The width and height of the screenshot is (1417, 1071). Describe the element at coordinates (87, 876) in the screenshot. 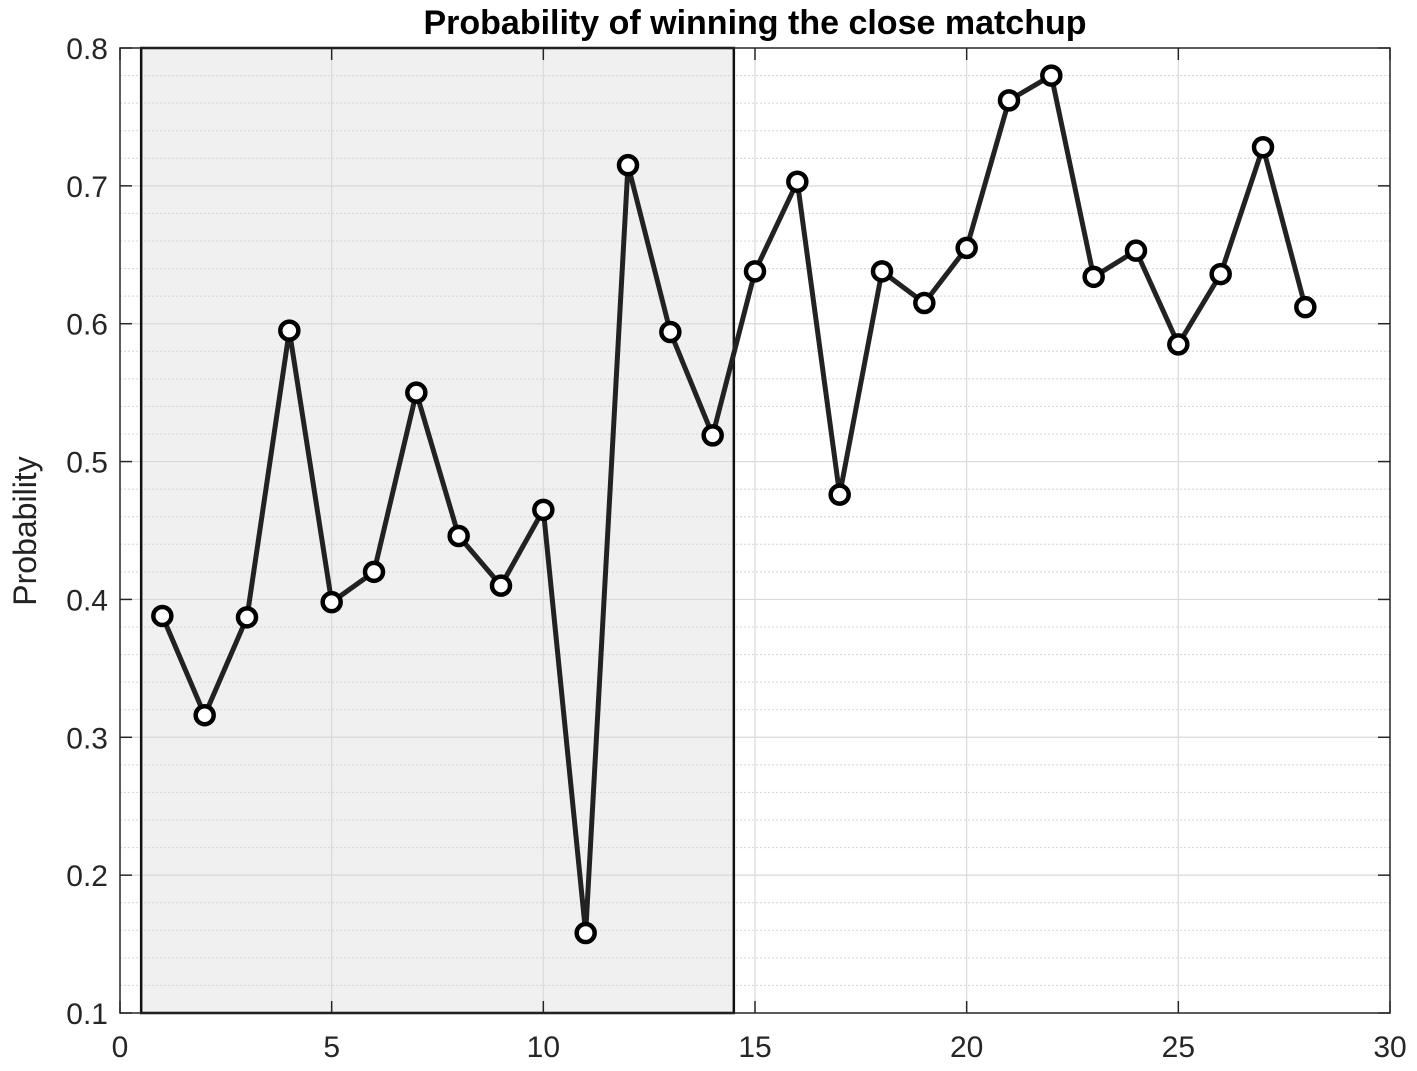

I see `y-tick-label: 0.2` at that location.